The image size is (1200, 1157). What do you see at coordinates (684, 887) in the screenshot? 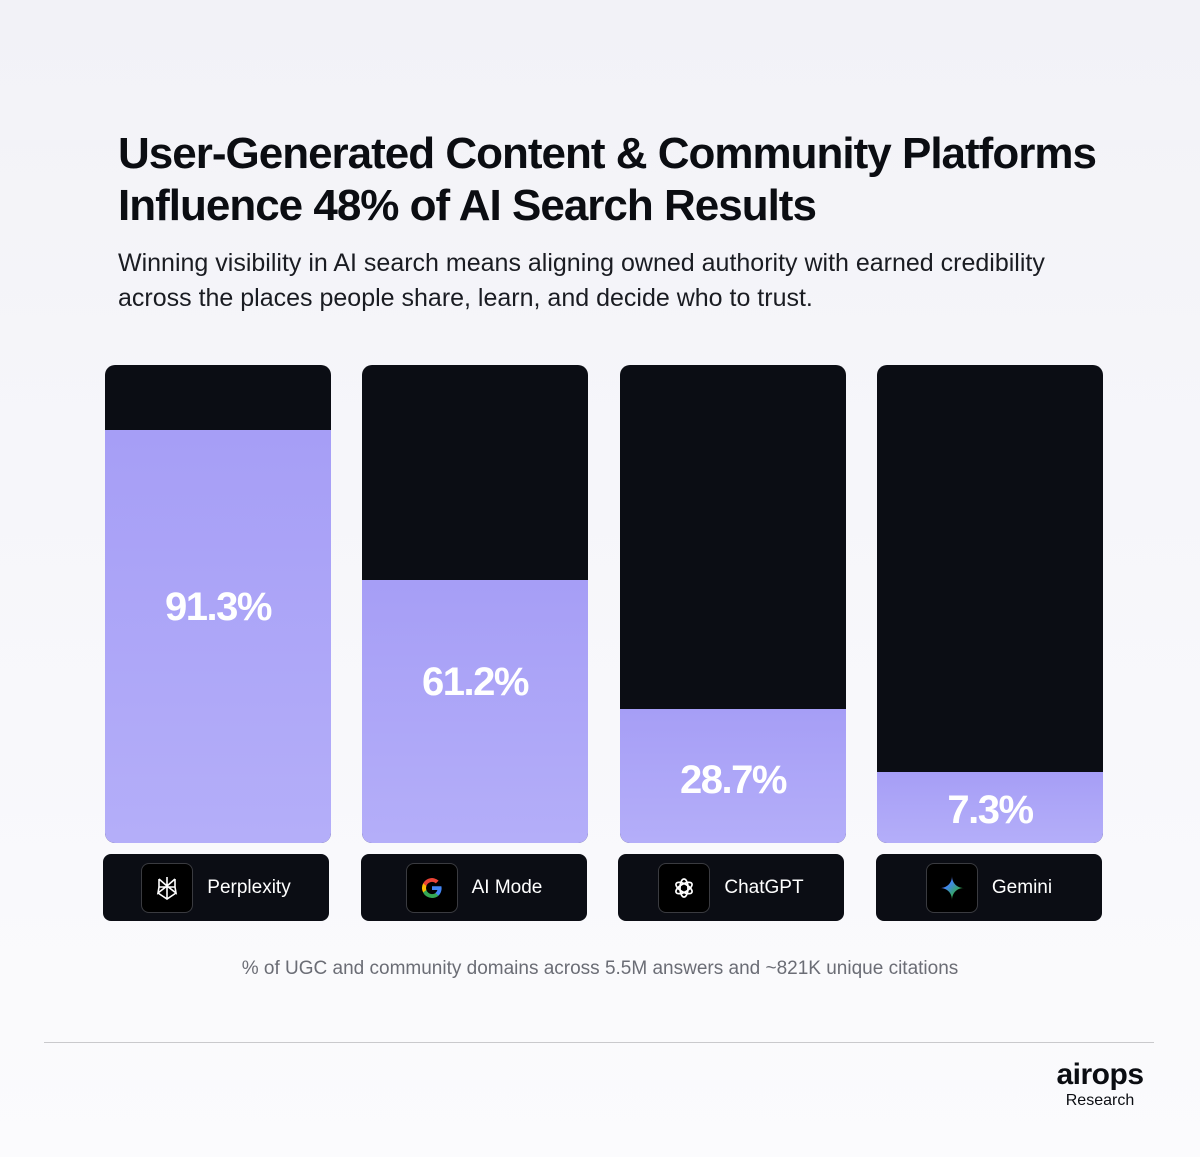
I see `chatgpt-icon` at bounding box center [684, 887].